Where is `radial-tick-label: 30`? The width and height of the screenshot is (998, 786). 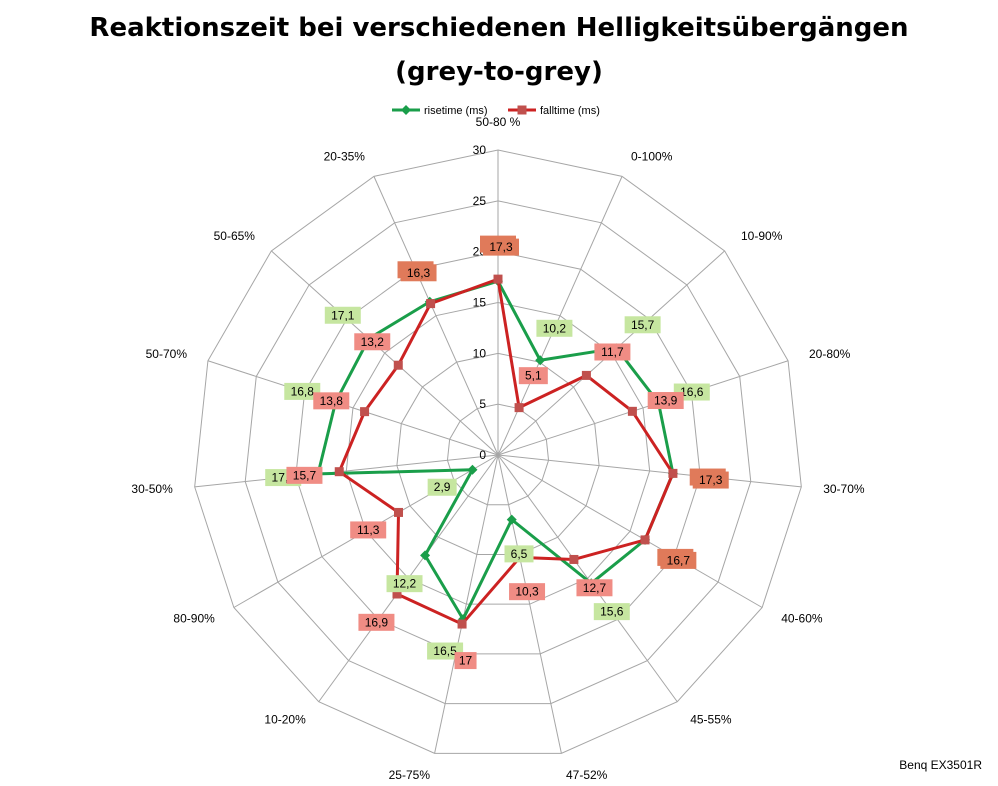 radial-tick-label: 30 is located at coordinates (480, 150).